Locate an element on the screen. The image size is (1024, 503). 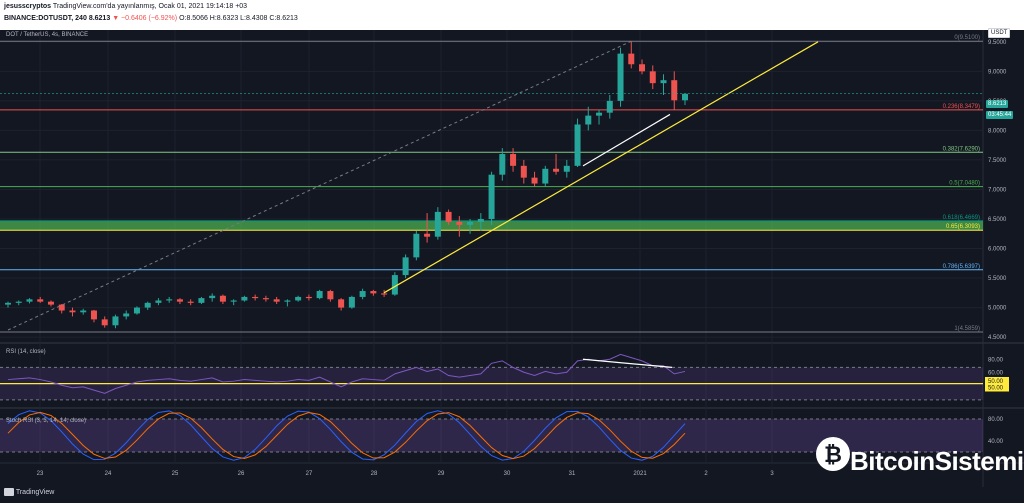
time-tick-label: 2 is located at coordinates (706, 474).